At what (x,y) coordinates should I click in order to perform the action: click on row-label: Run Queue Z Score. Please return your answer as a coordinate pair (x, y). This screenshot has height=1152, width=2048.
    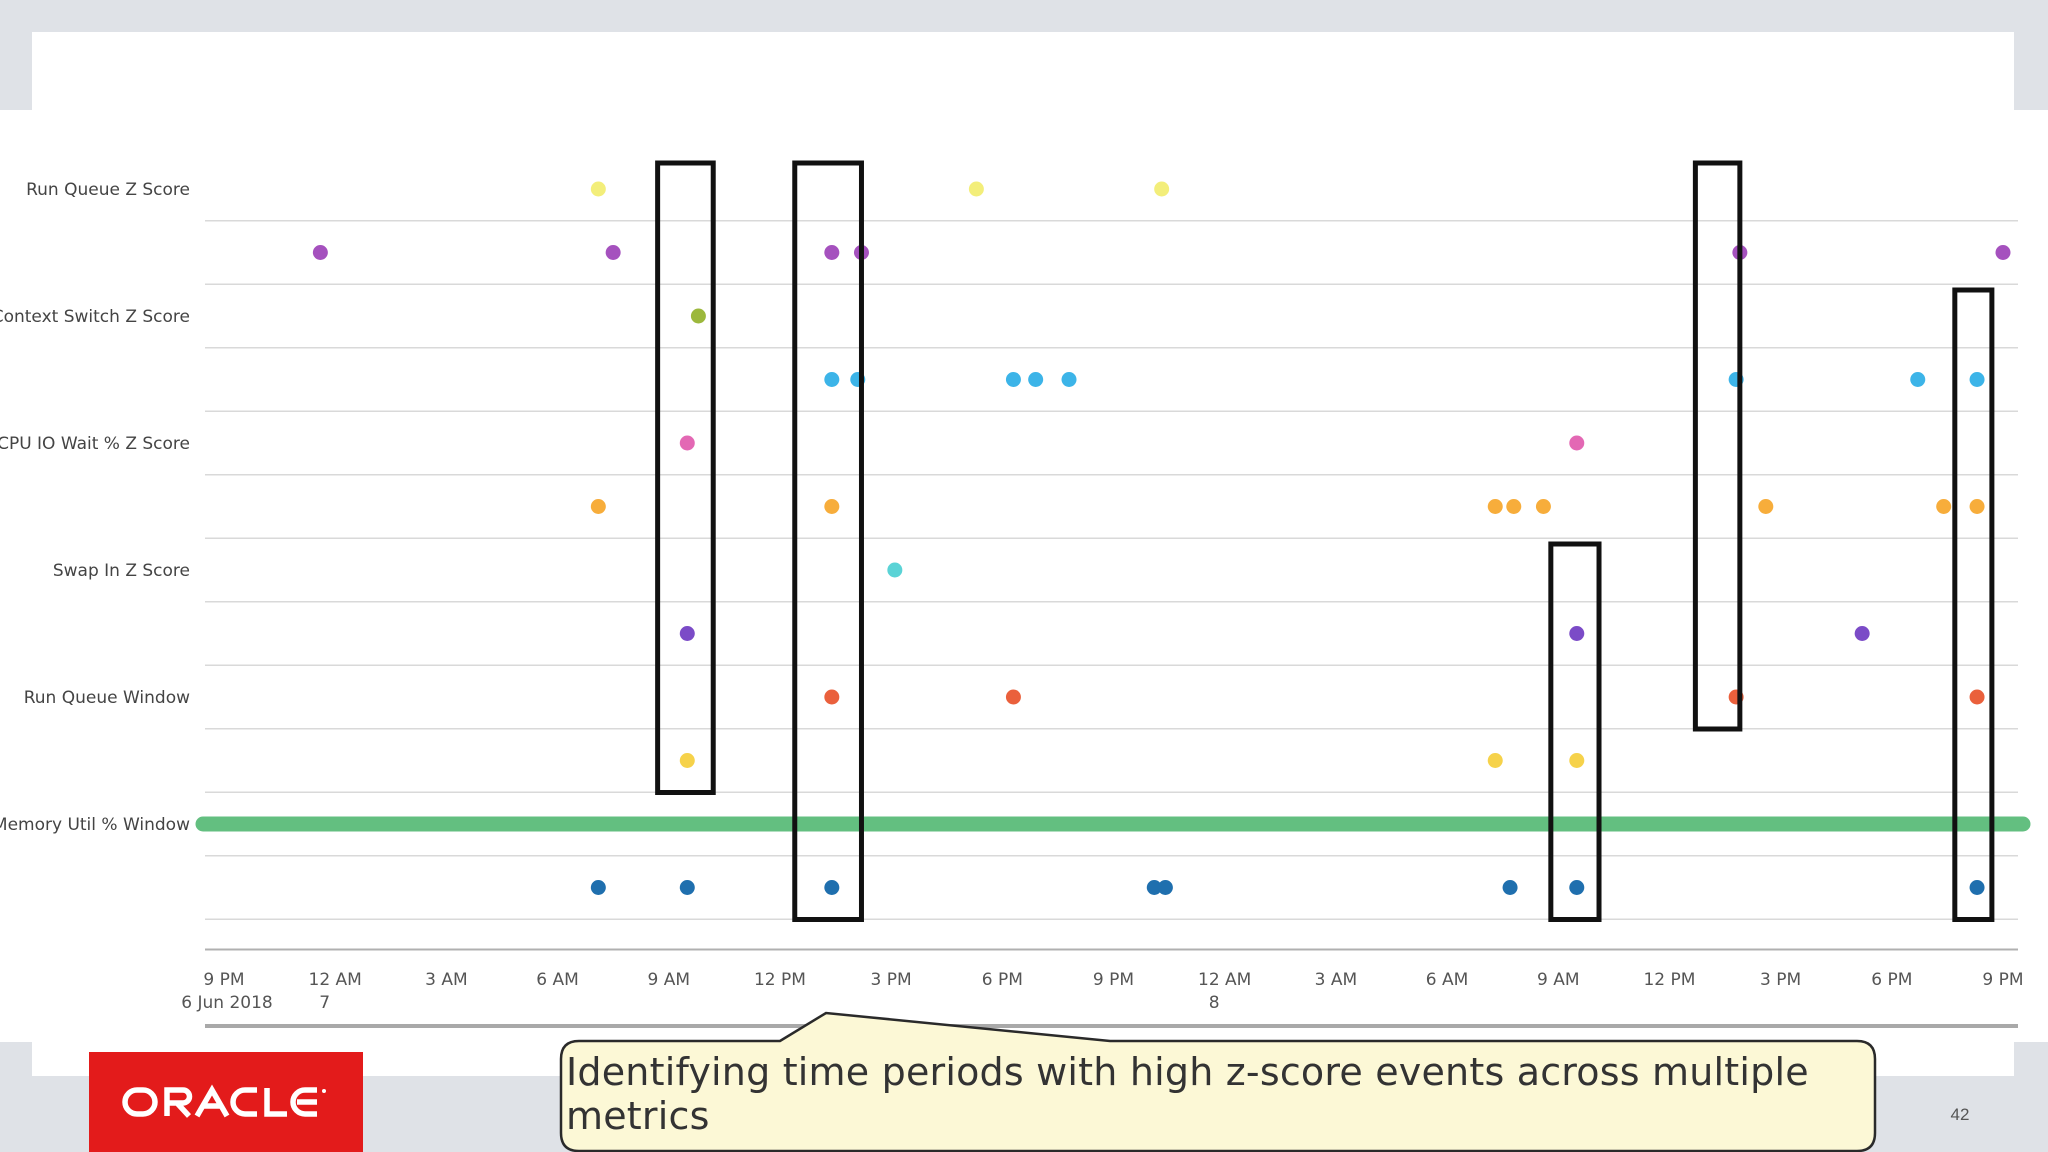
    Looking at the image, I should click on (108, 190).